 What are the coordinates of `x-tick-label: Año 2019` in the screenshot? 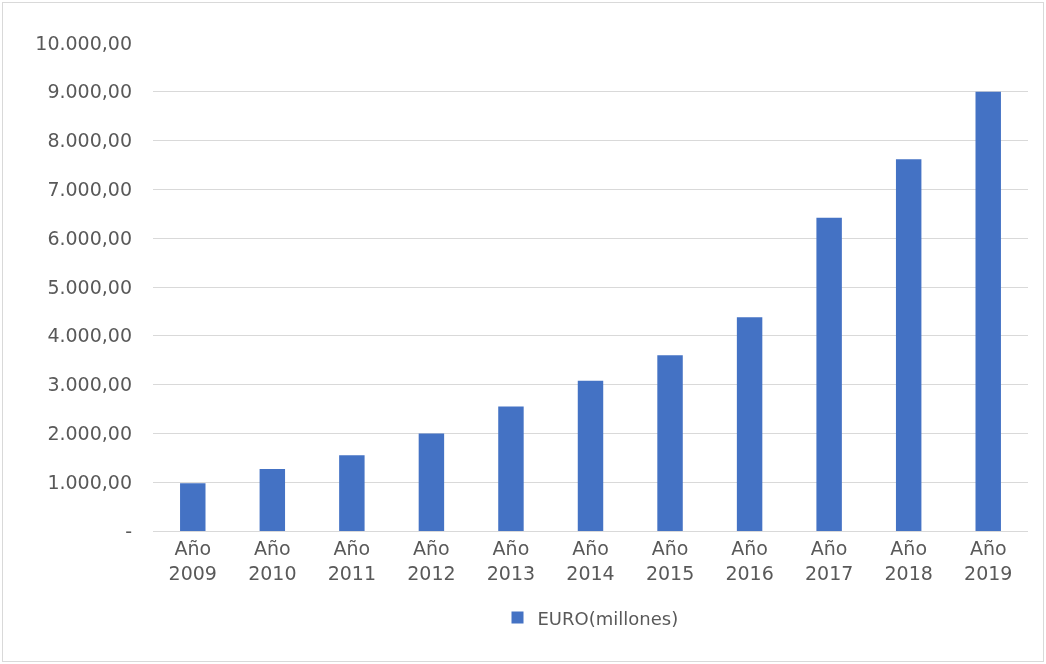 It's located at (988, 560).